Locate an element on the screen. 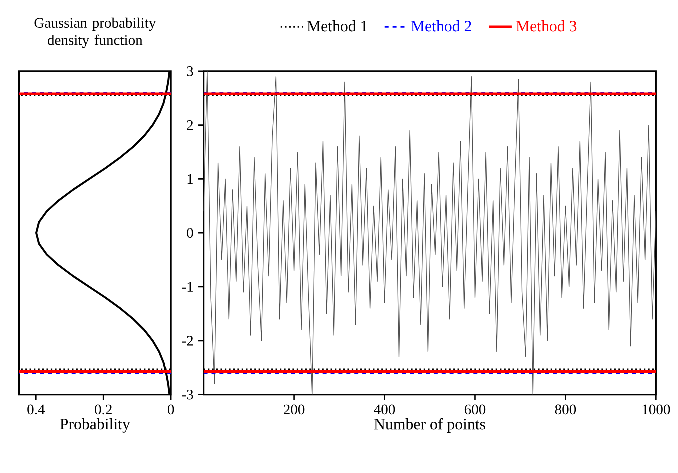 The image size is (678, 473). x-tick-label: 0.4 is located at coordinates (37, 409).